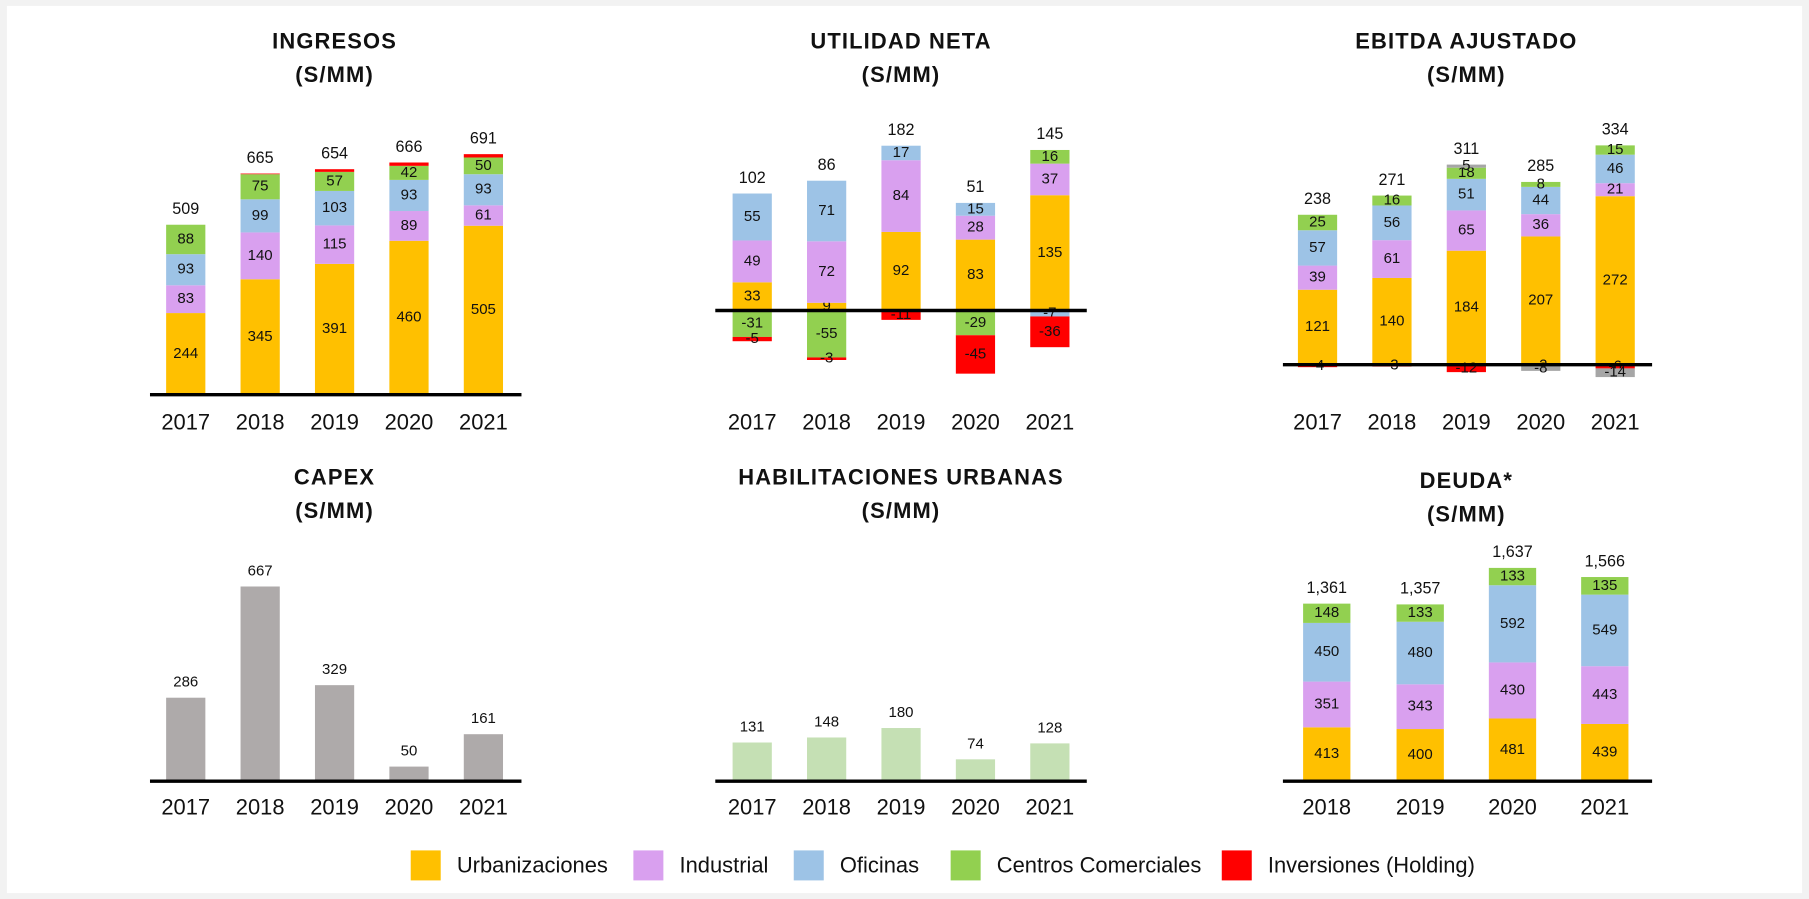 The width and height of the screenshot is (1809, 899). Describe the element at coordinates (1466, 307) in the screenshot. I see `data-label: 184` at that location.